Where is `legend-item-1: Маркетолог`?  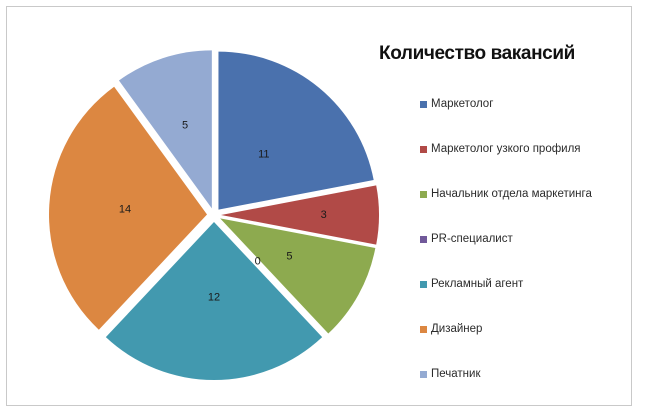
legend-item-1: Маркетолог is located at coordinates (456, 104).